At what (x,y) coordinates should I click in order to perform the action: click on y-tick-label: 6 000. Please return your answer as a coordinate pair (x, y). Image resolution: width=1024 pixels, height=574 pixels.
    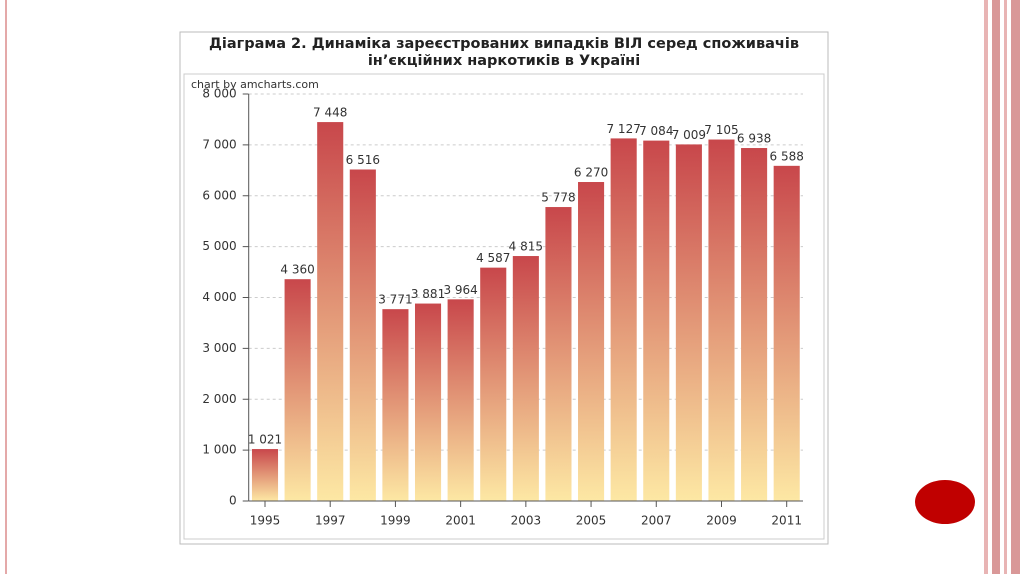
    Looking at the image, I should click on (219, 195).